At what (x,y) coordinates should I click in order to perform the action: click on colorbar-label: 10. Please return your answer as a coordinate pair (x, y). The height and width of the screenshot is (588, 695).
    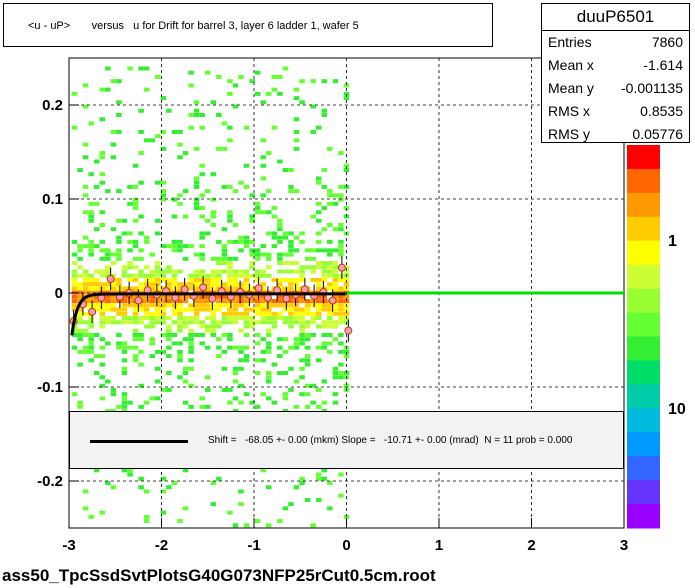
    Looking at the image, I should click on (677, 409).